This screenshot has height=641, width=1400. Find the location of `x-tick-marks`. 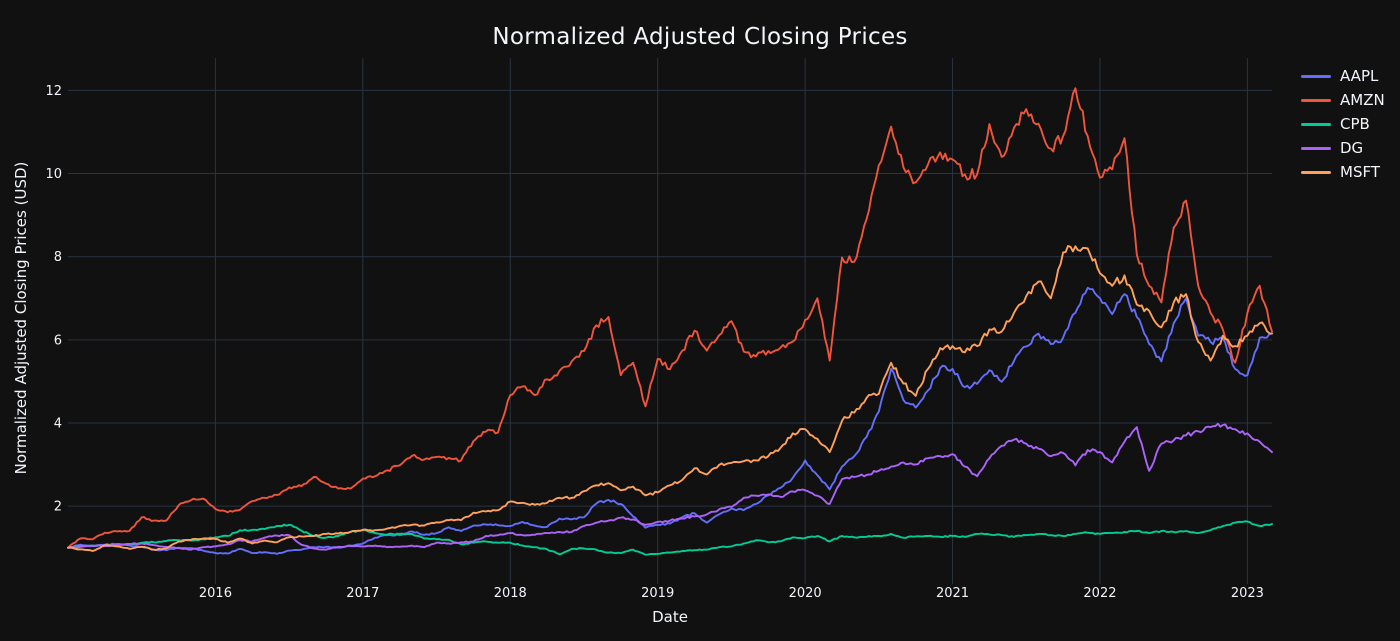

x-tick-marks is located at coordinates (731, 581).